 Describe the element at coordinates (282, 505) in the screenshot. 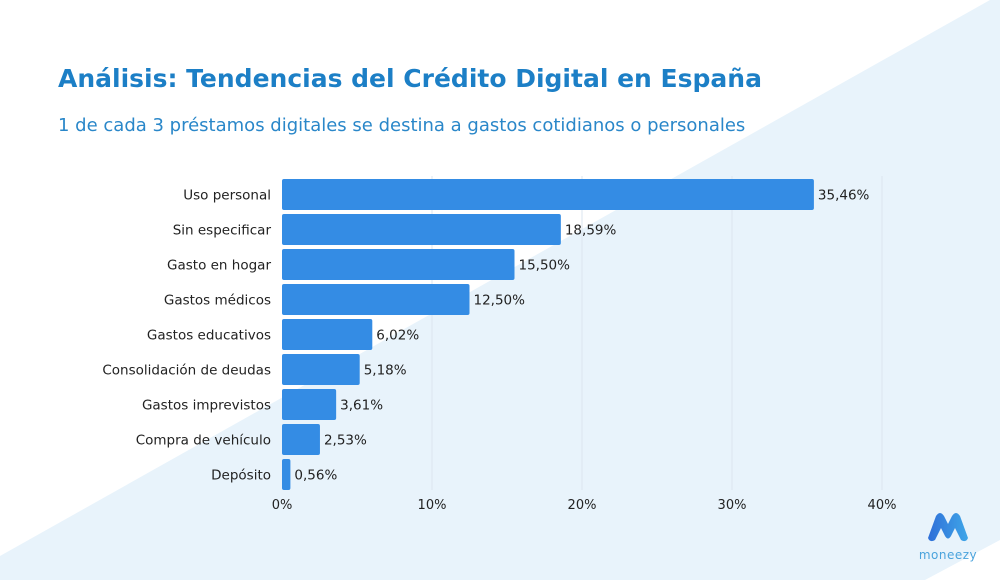

I see `x-tick-label: 0%` at that location.